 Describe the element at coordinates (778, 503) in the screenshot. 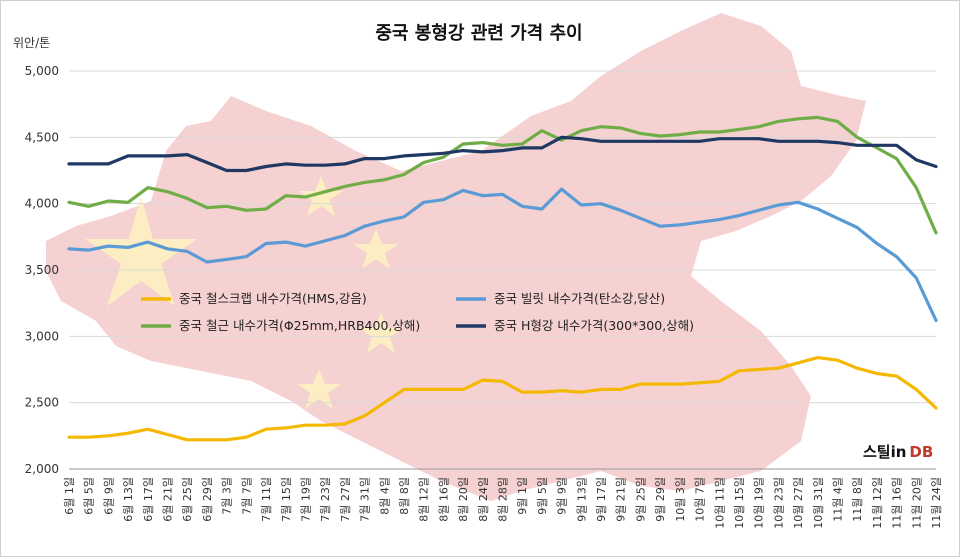

I see `x-tick-label: 10월 23일` at that location.